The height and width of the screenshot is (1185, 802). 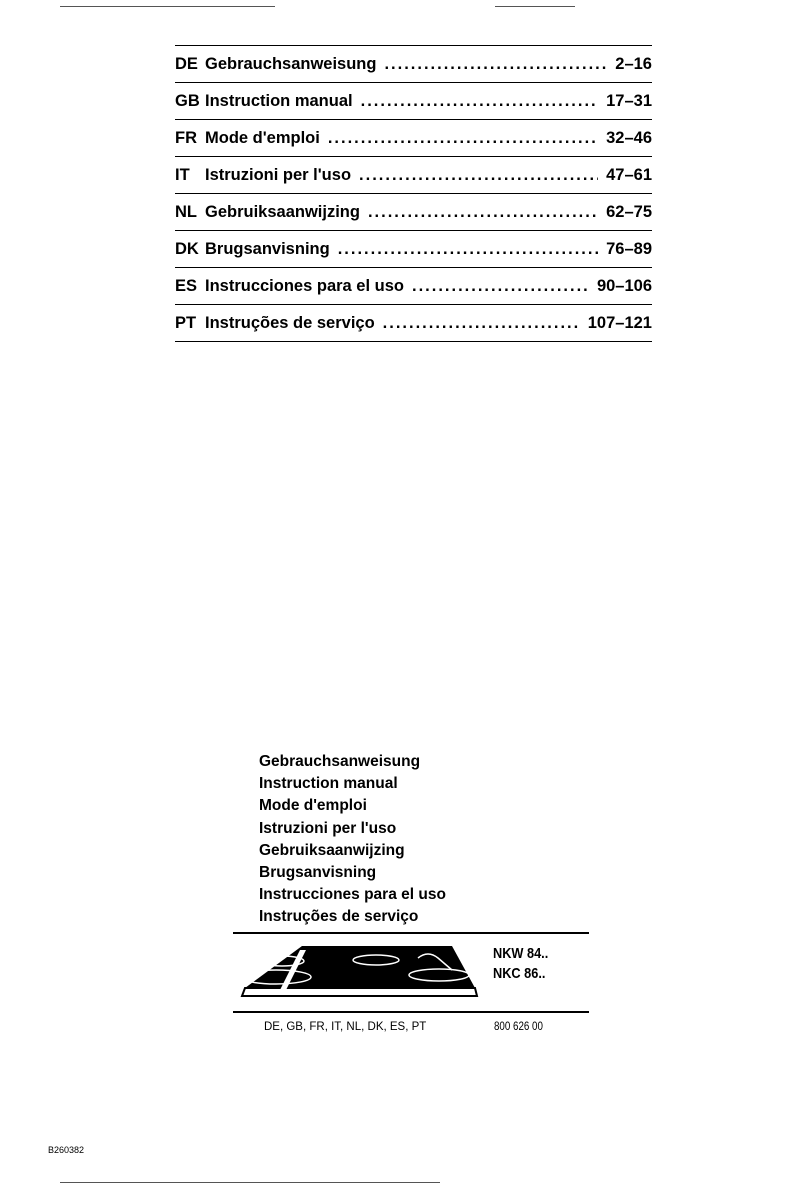 I want to click on toc-row: FR Mode d'emploi 32–46, so click(x=413, y=138).